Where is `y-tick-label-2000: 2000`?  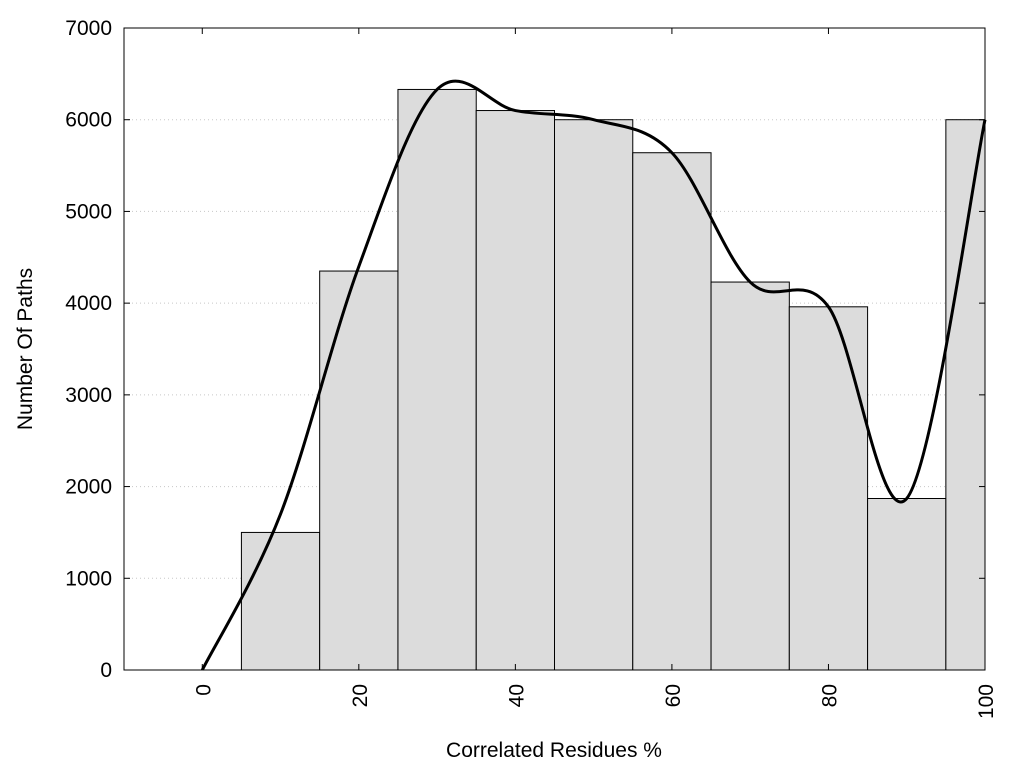 y-tick-label-2000: 2000 is located at coordinates (88, 487).